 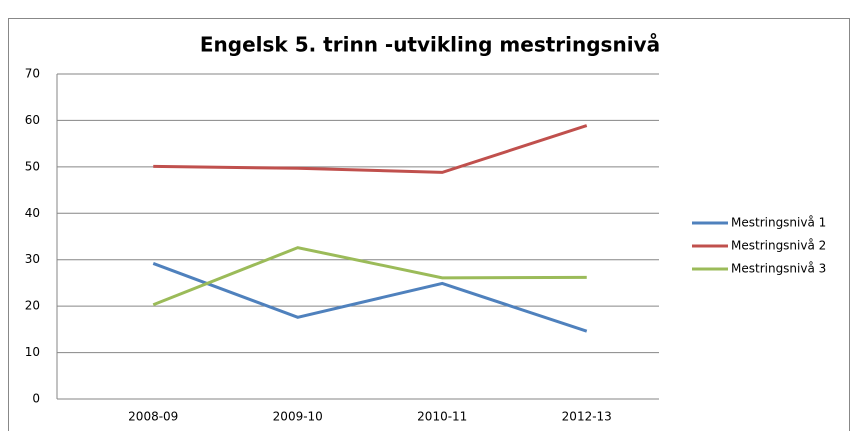 I want to click on x-tick-label: 2008-09, so click(x=153, y=417).